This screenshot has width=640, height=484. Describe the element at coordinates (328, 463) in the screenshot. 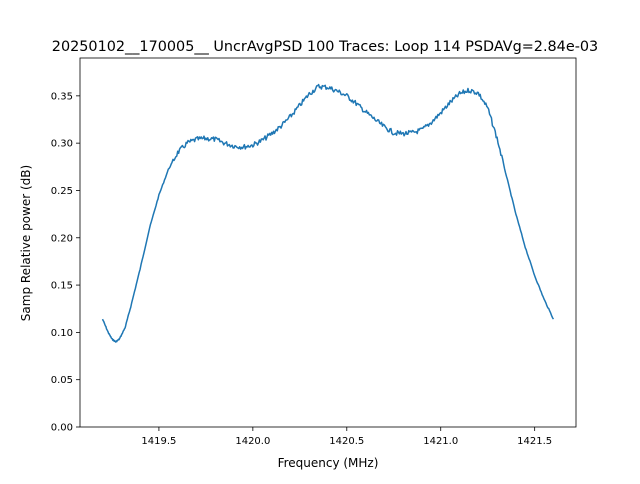

I see `x-axis-label: Frequency (MHz)` at that location.